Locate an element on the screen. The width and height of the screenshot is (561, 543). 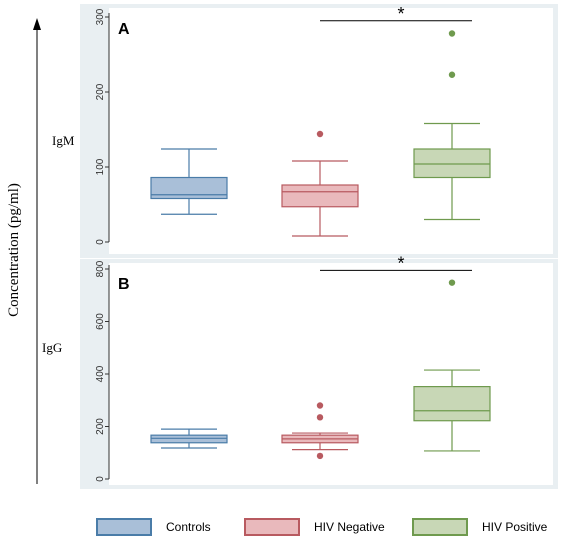
legend-item-hiv-negative: HIV Negative is located at coordinates (314, 527).